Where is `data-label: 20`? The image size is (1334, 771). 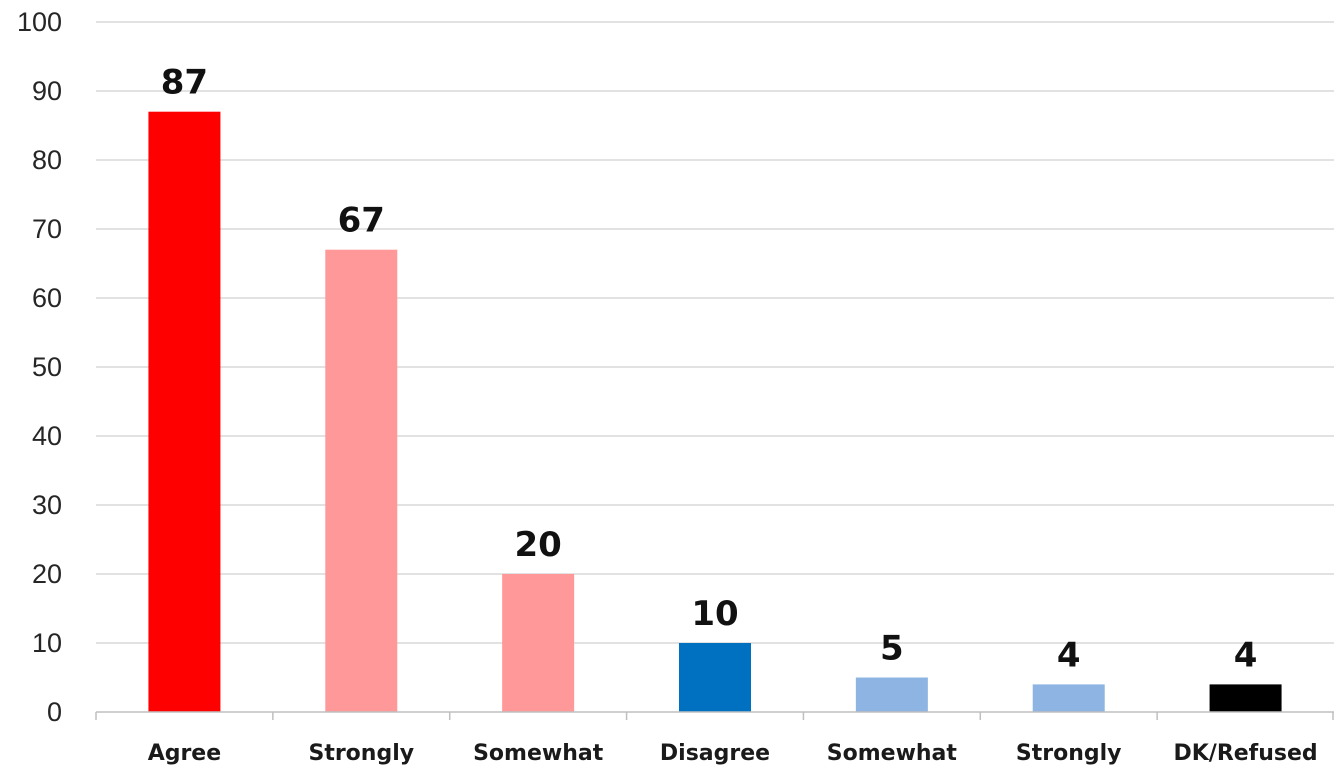 data-label: 20 is located at coordinates (537, 545).